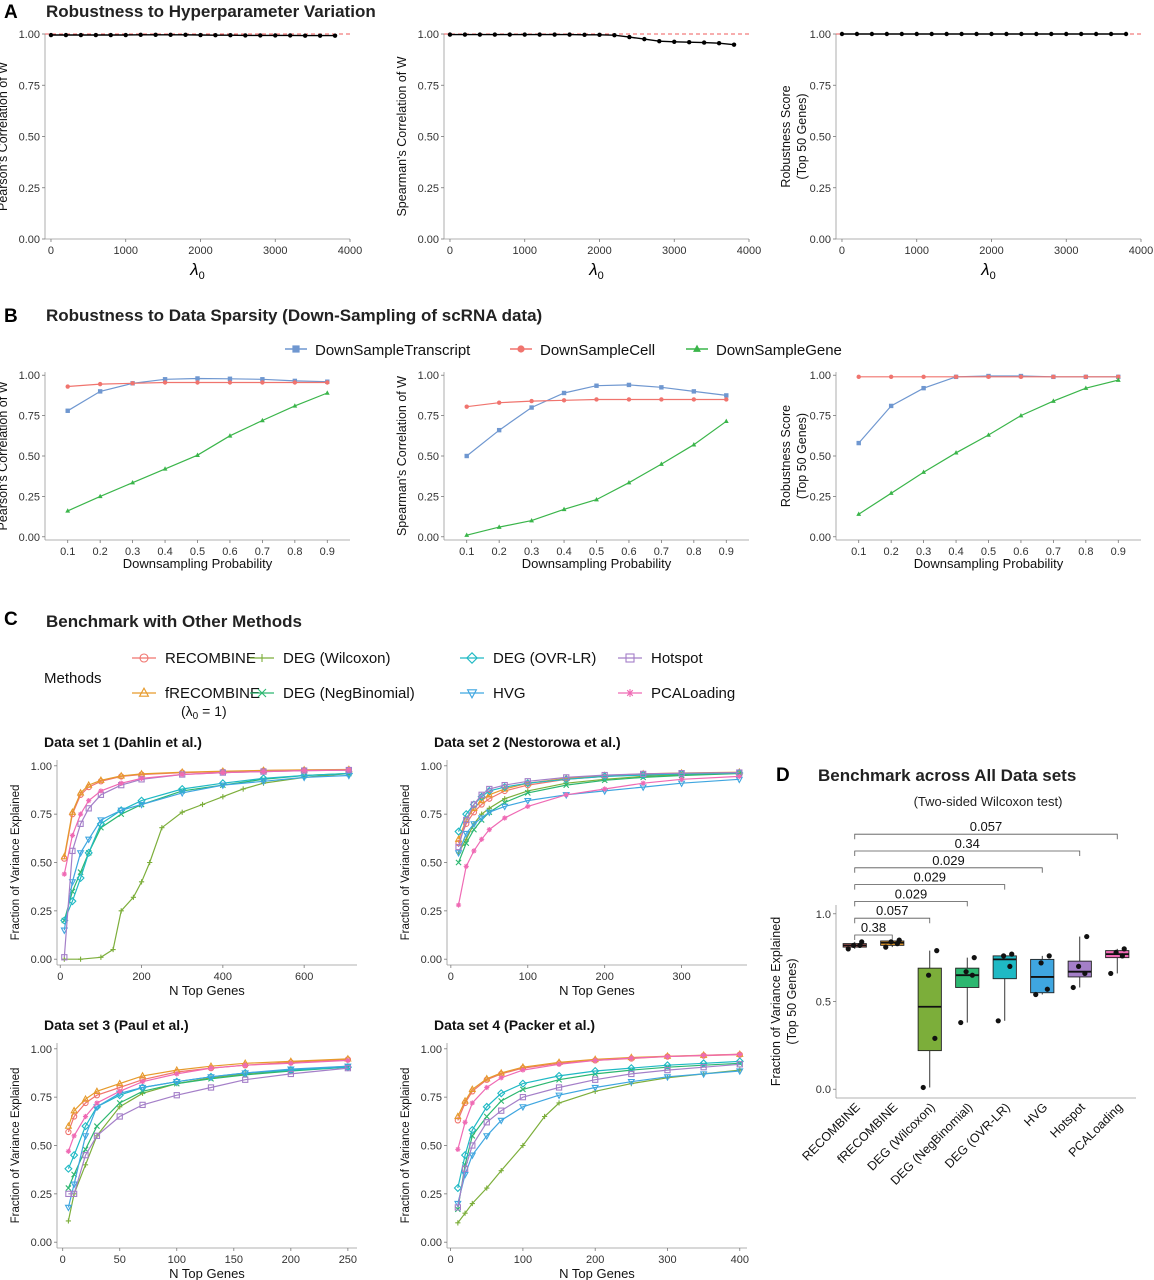 Image resolution: width=1154 pixels, height=1280 pixels. Describe the element at coordinates (304, 977) in the screenshot. I see `x-tick-label: 600` at that location.